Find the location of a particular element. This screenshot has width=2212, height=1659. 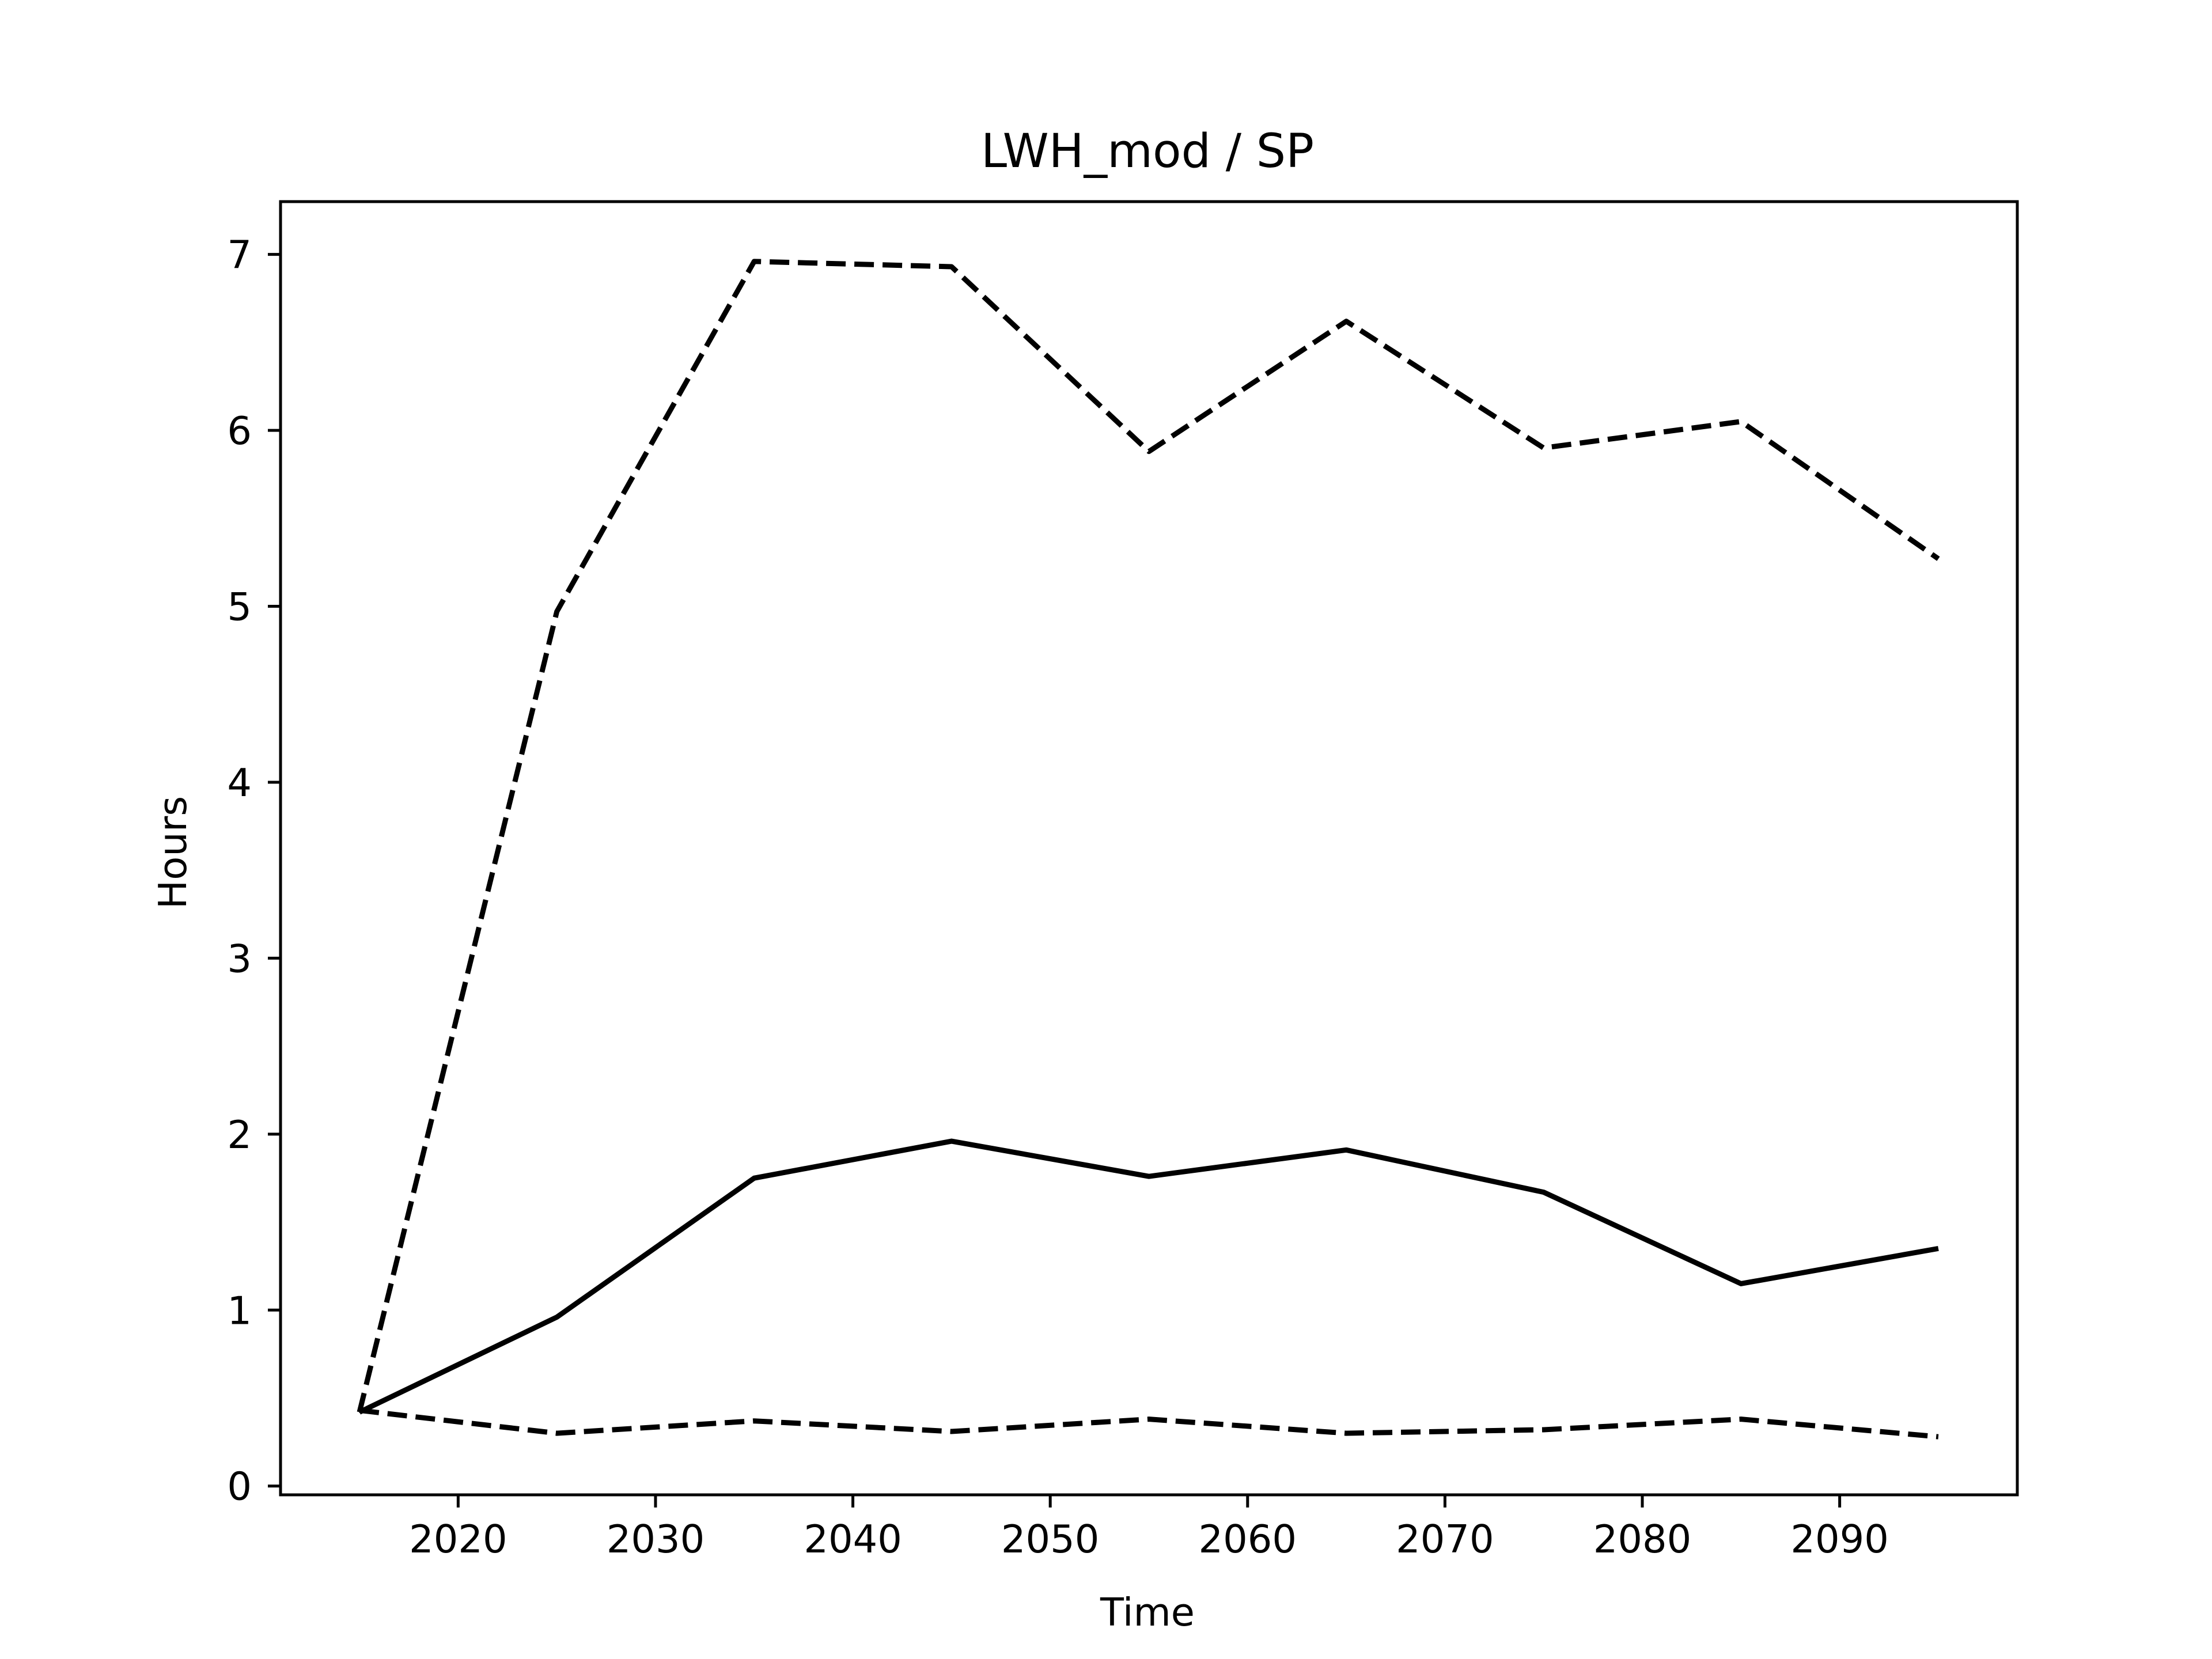

x-tick-label: 2030 is located at coordinates (656, 1539).